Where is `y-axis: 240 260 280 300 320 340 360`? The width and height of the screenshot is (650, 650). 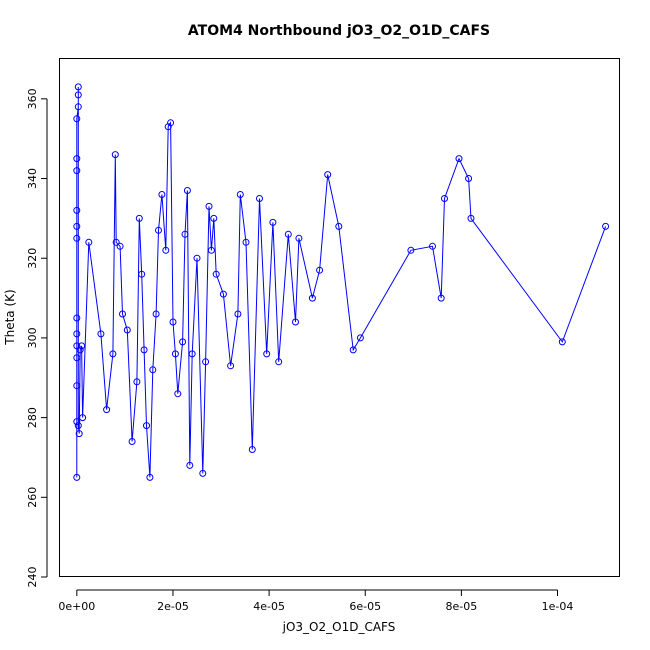 y-axis: 240 260 280 300 320 340 360 is located at coordinates (37, 338).